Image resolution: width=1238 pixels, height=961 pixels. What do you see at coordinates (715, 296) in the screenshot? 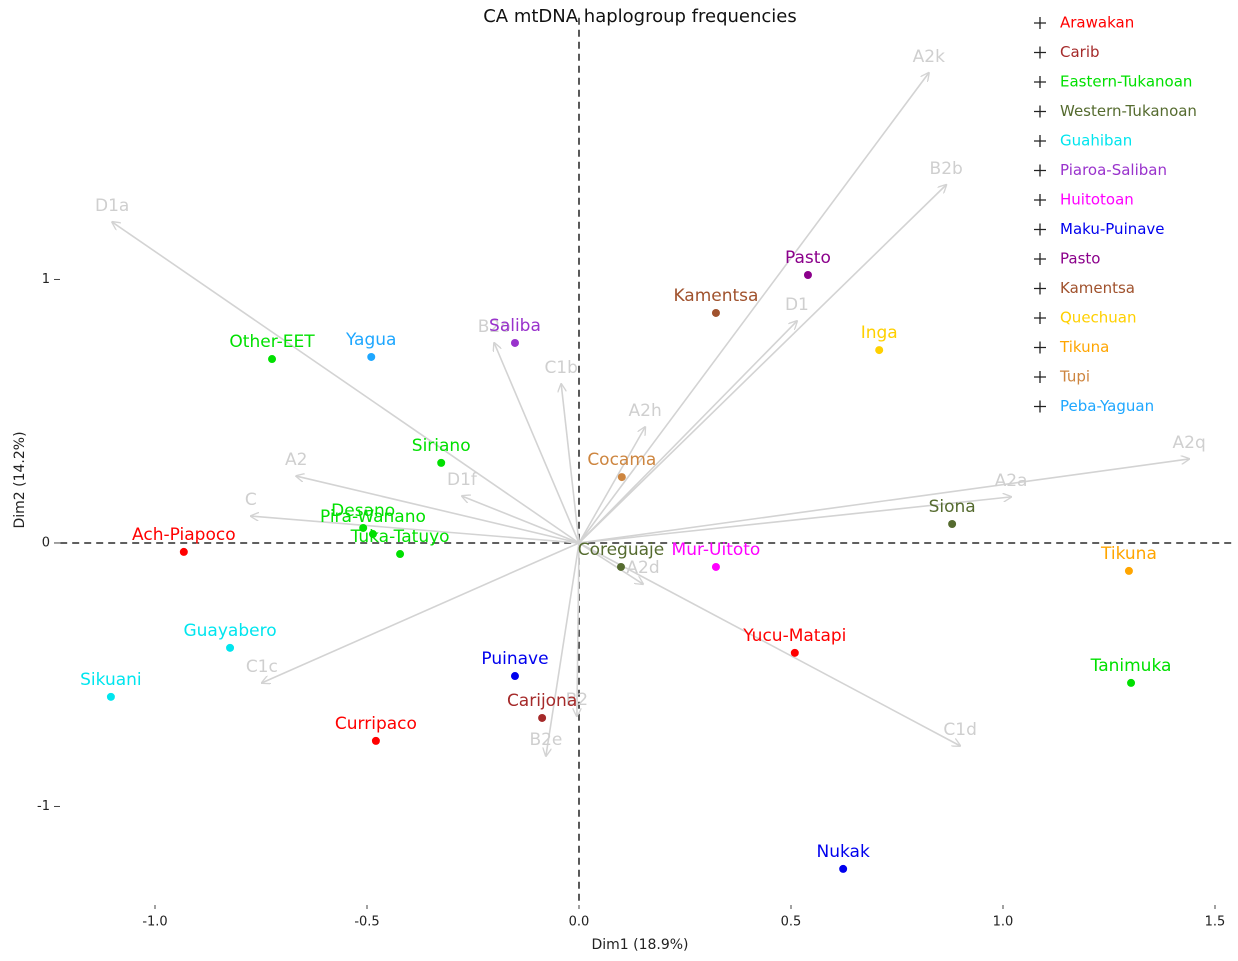
I see `point-label: Kamentsa` at bounding box center [715, 296].